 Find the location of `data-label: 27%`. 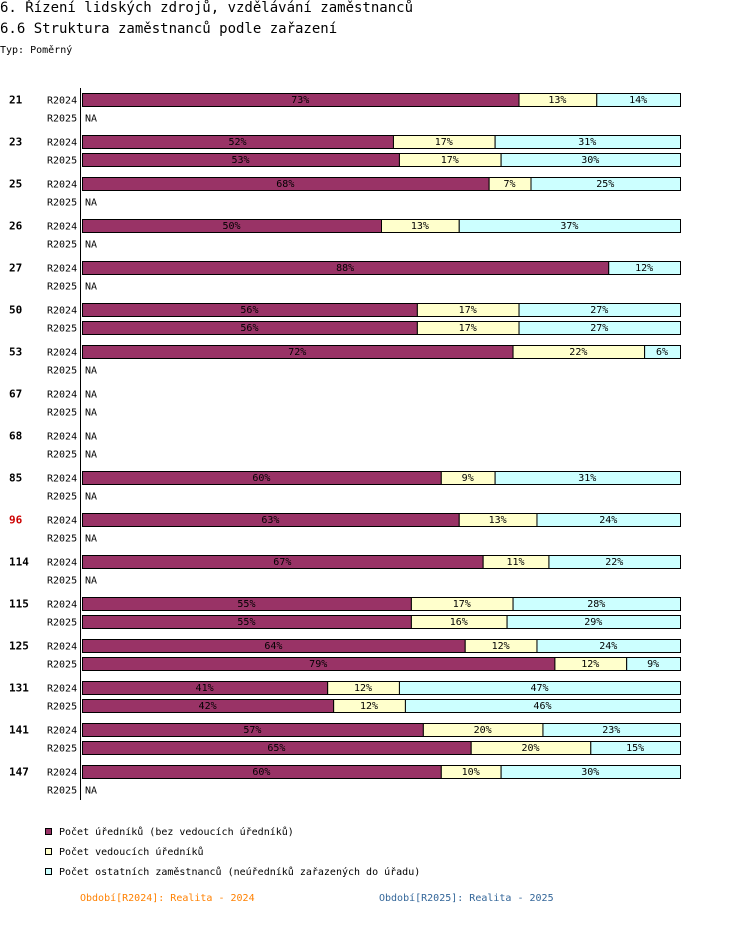

data-label: 27% is located at coordinates (599, 310).